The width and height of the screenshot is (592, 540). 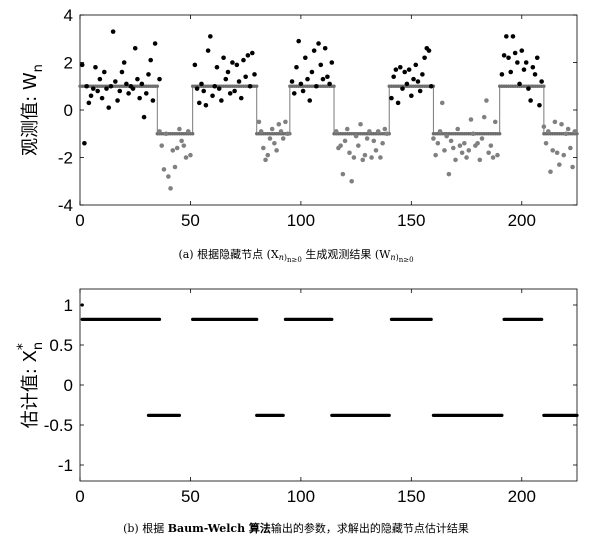 I want to click on panel-a-y-tick-label: -4, so click(x=65, y=205).